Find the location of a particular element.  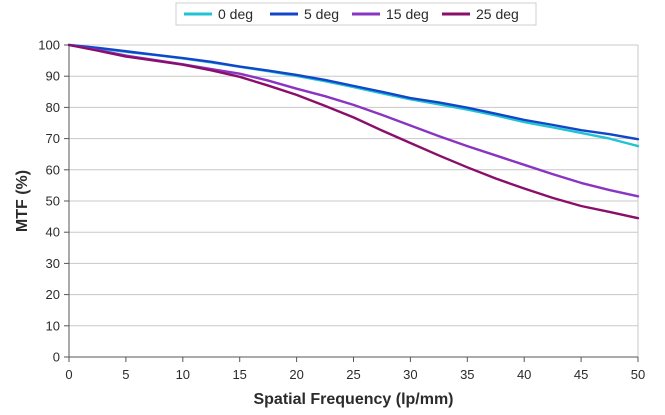

x-tick-label: 25 is located at coordinates (353, 374).